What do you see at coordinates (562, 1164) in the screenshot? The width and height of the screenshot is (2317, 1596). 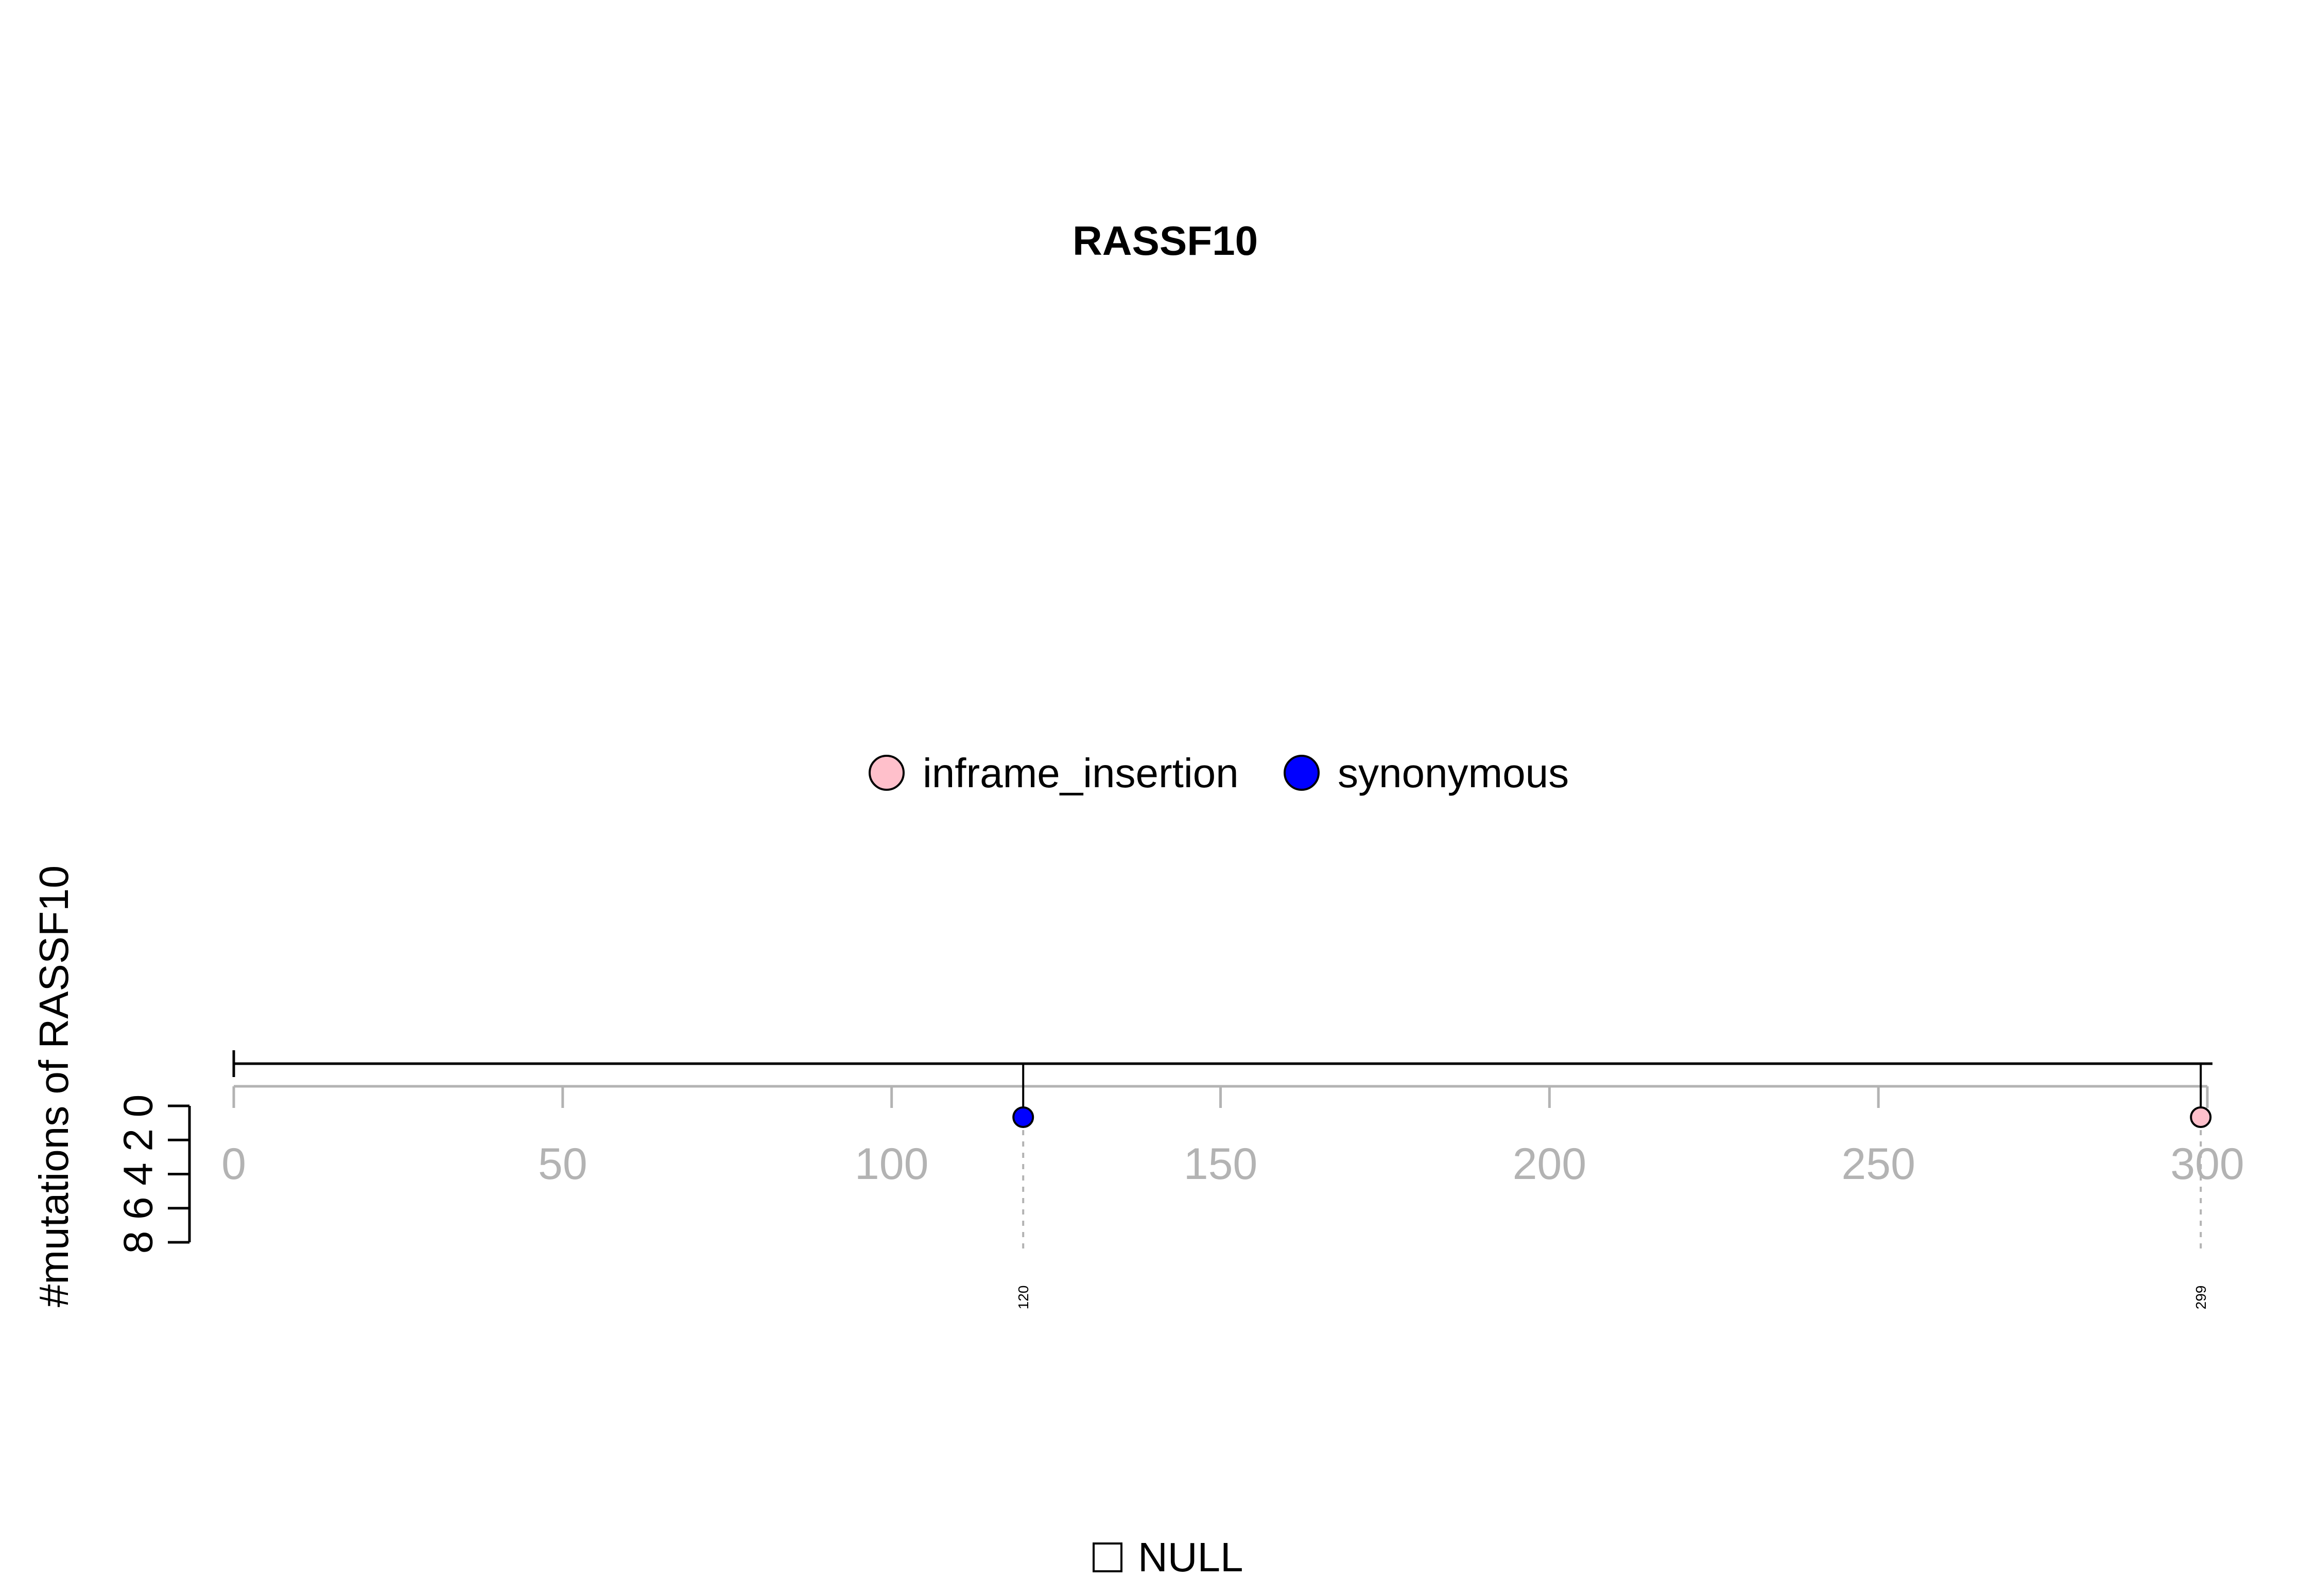 I see `x-tick-label: 50` at bounding box center [562, 1164].